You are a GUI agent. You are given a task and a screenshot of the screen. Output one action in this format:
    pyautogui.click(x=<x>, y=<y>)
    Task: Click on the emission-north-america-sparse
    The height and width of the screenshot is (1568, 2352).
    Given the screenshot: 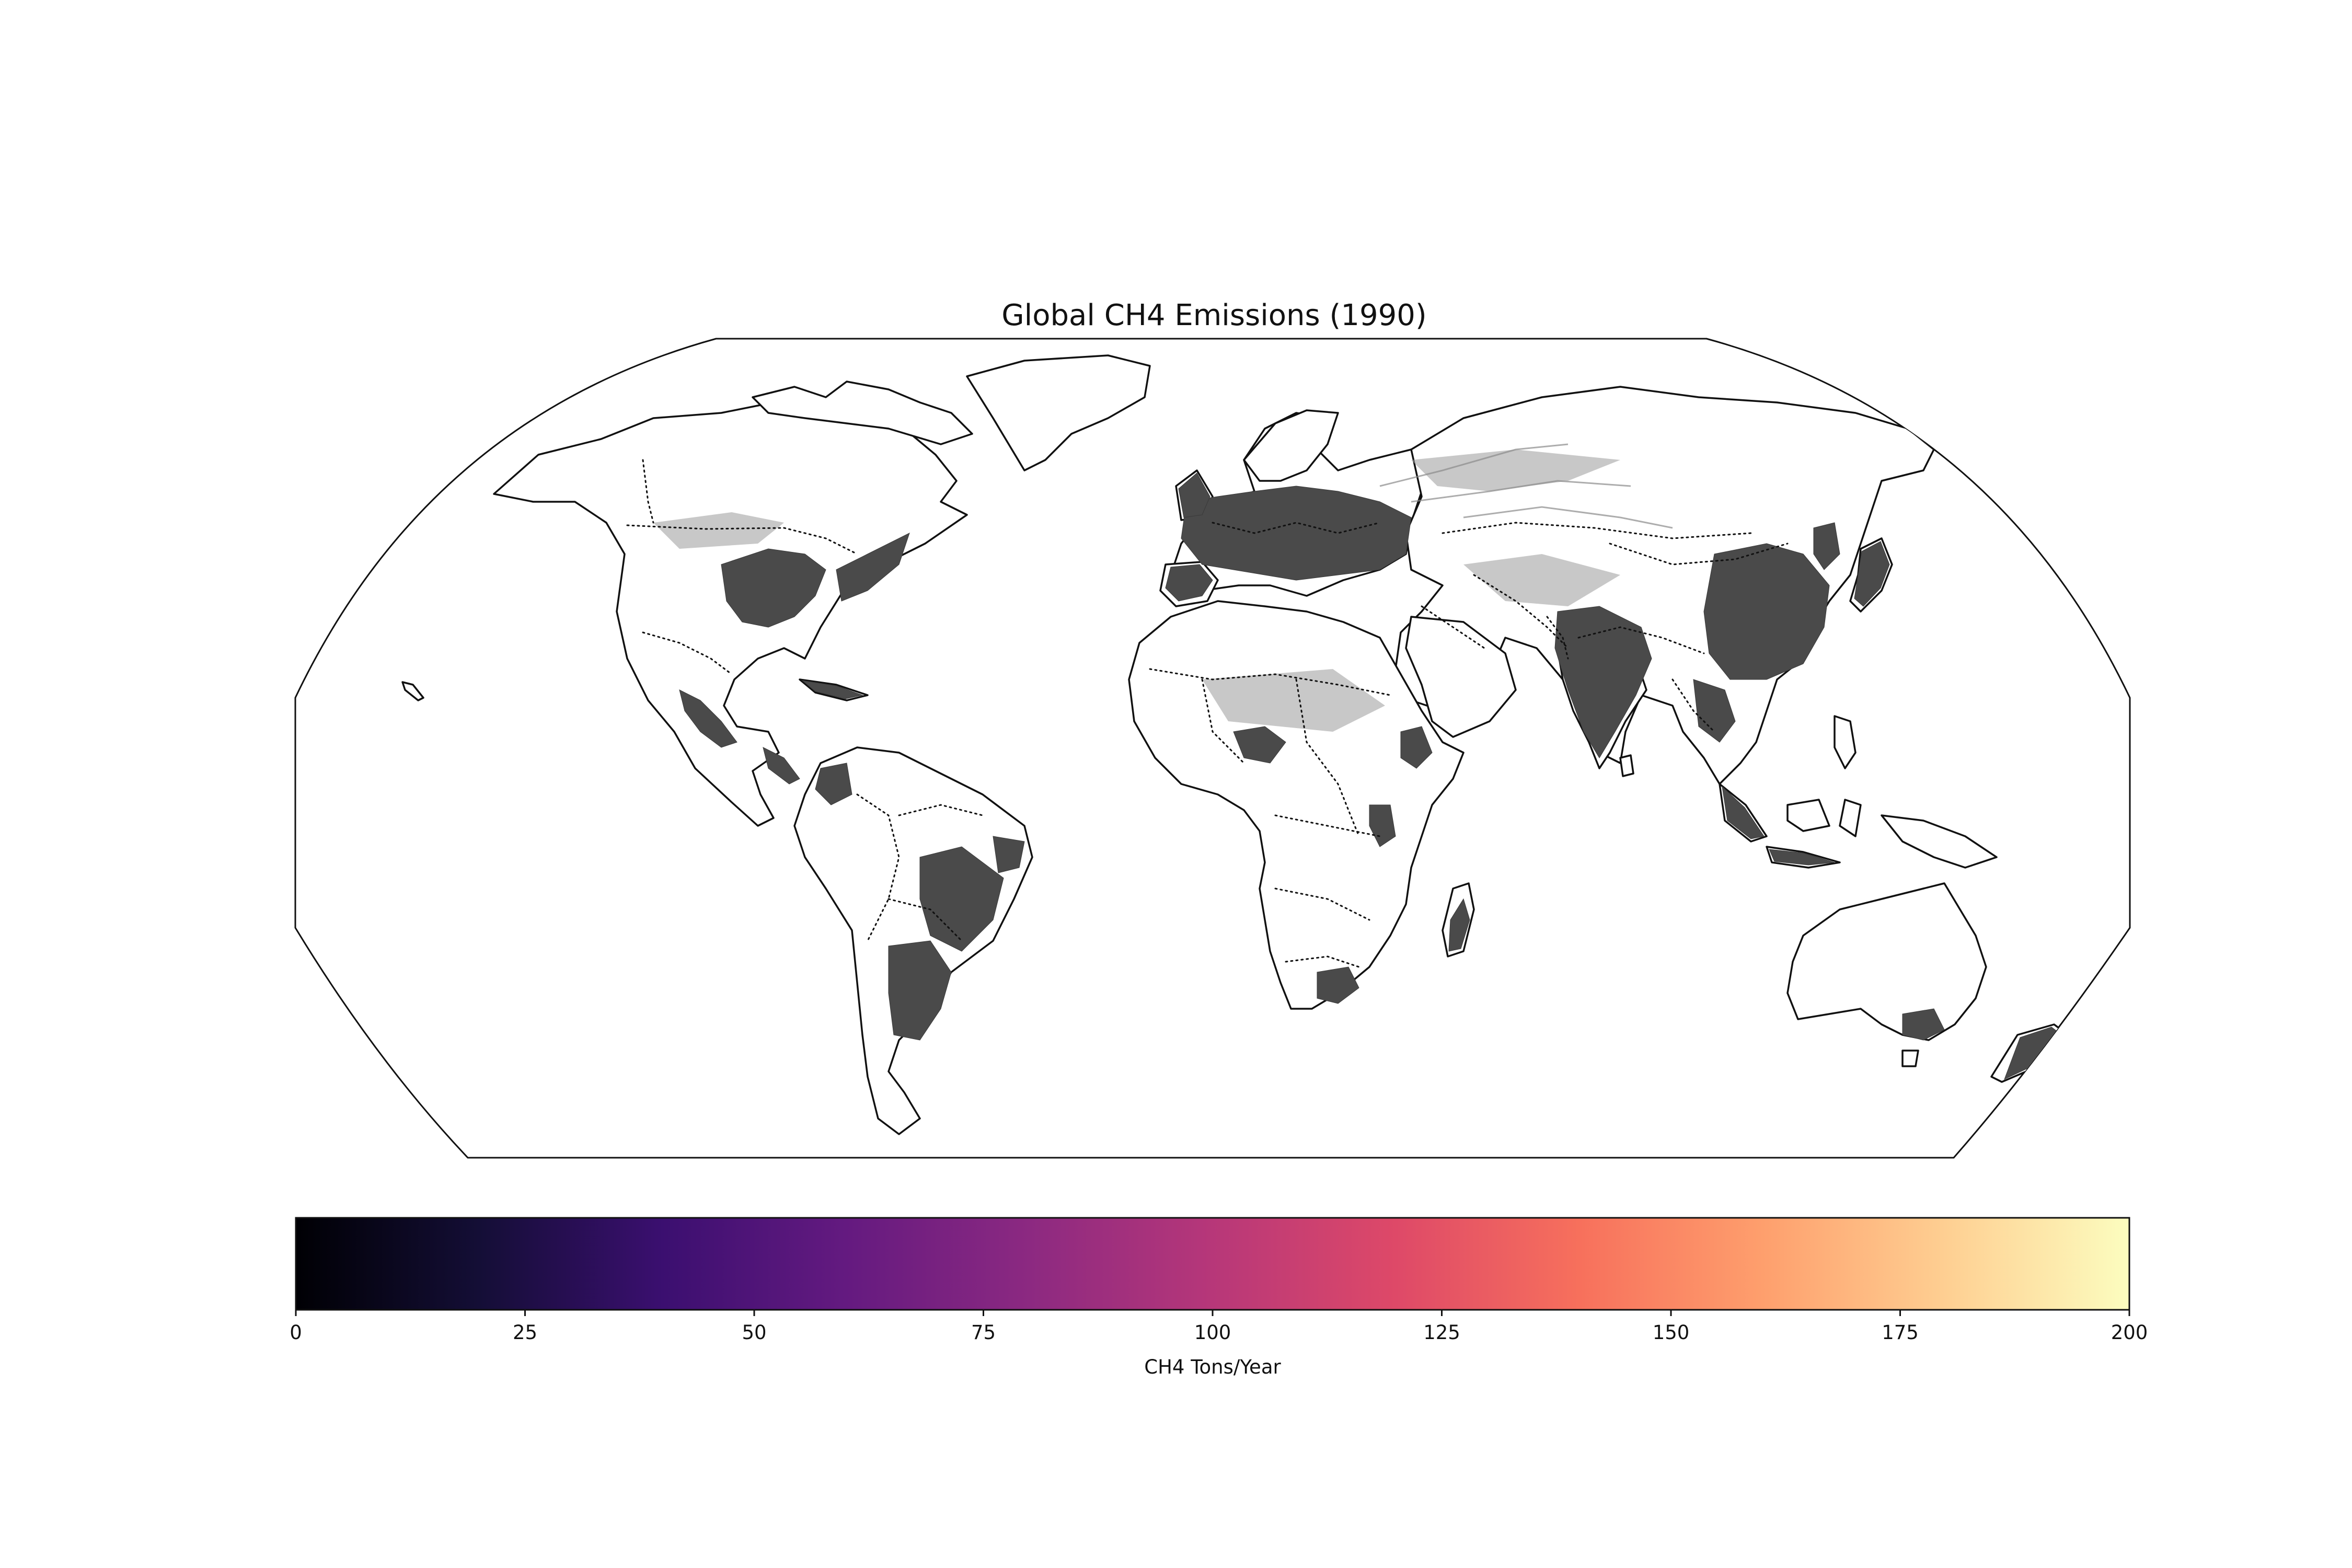 What is the action you would take?
    pyautogui.click(x=718, y=530)
    